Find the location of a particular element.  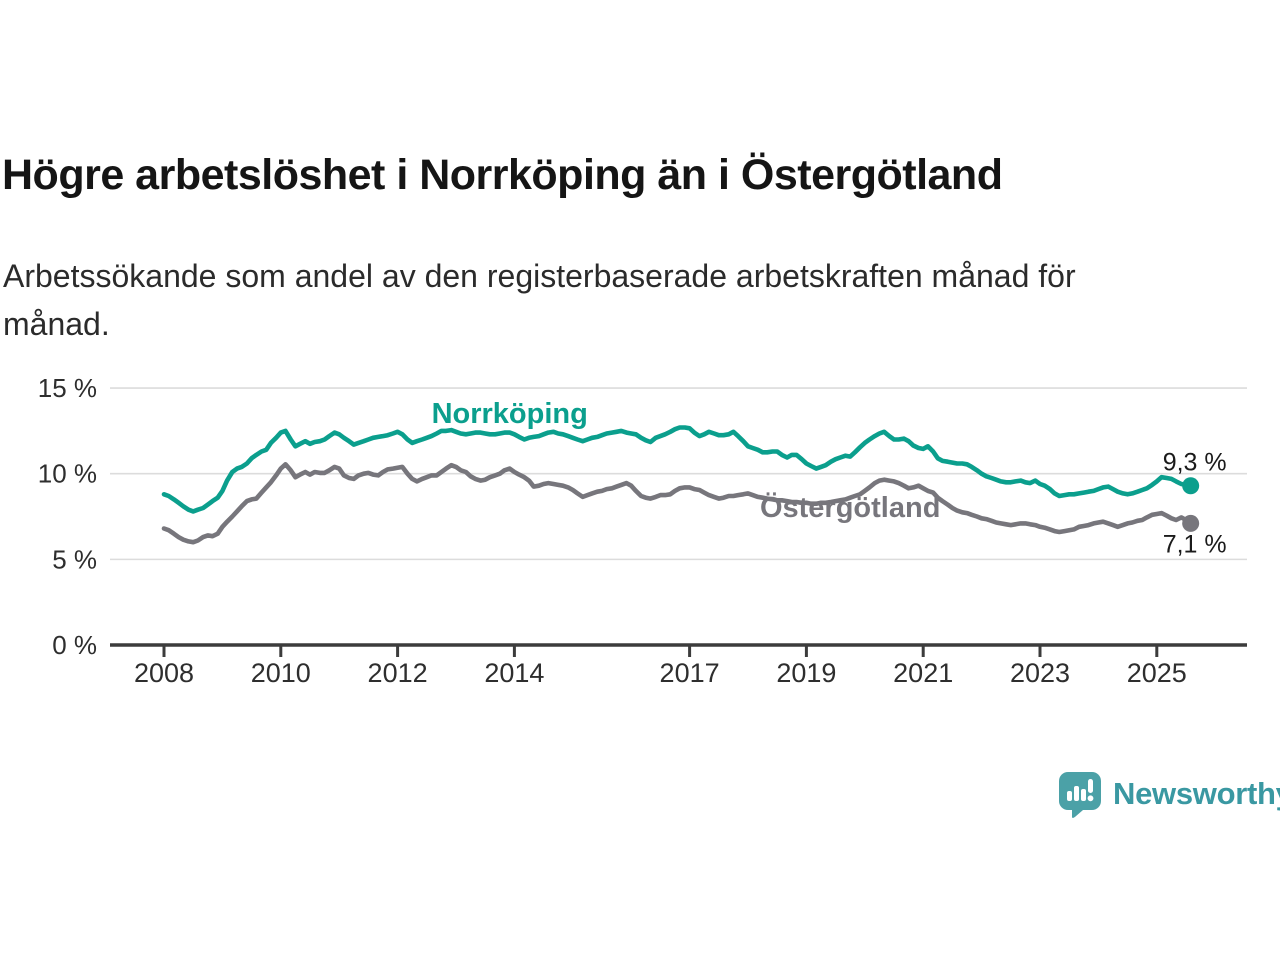

chart-subtitle-line-2: månad. is located at coordinates (56, 324).